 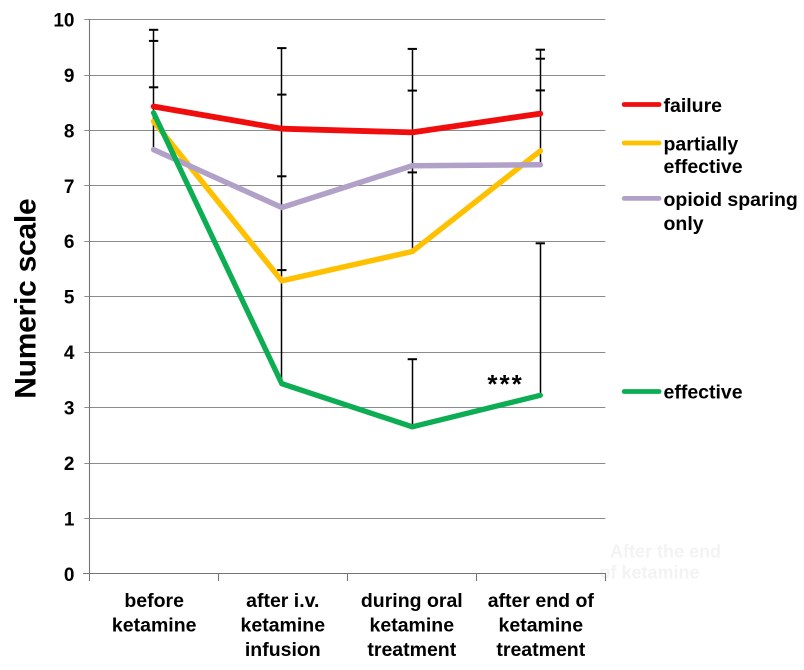 What do you see at coordinates (650, 573) in the screenshot?
I see `svg-text: of ketamine` at bounding box center [650, 573].